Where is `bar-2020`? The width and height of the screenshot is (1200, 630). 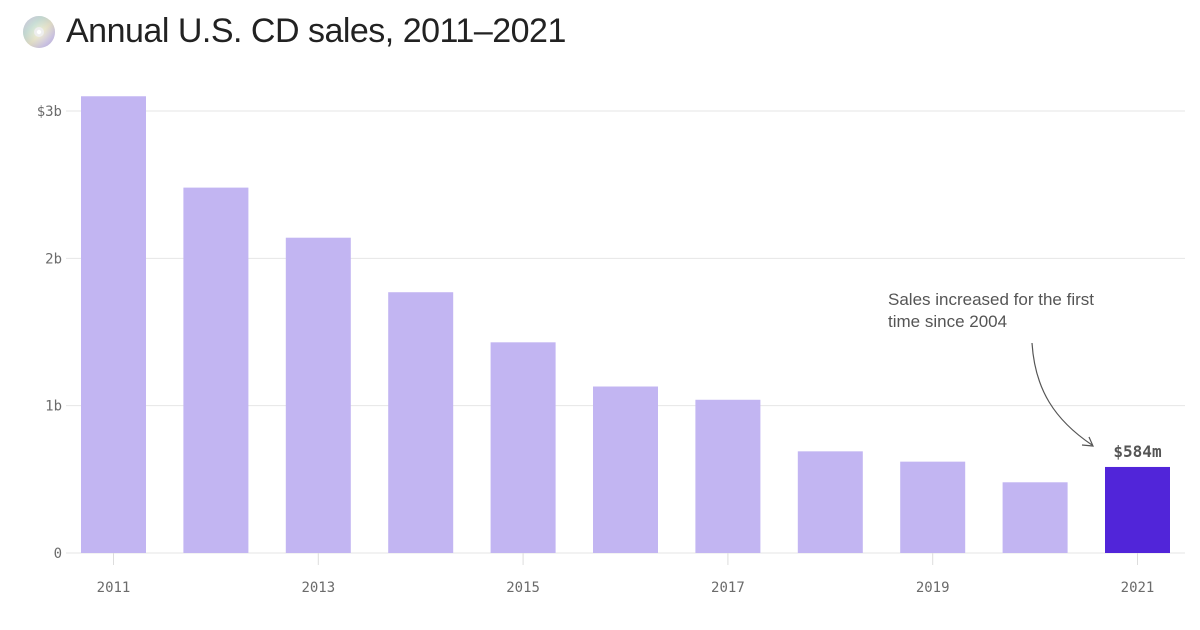 bar-2020 is located at coordinates (1035, 517).